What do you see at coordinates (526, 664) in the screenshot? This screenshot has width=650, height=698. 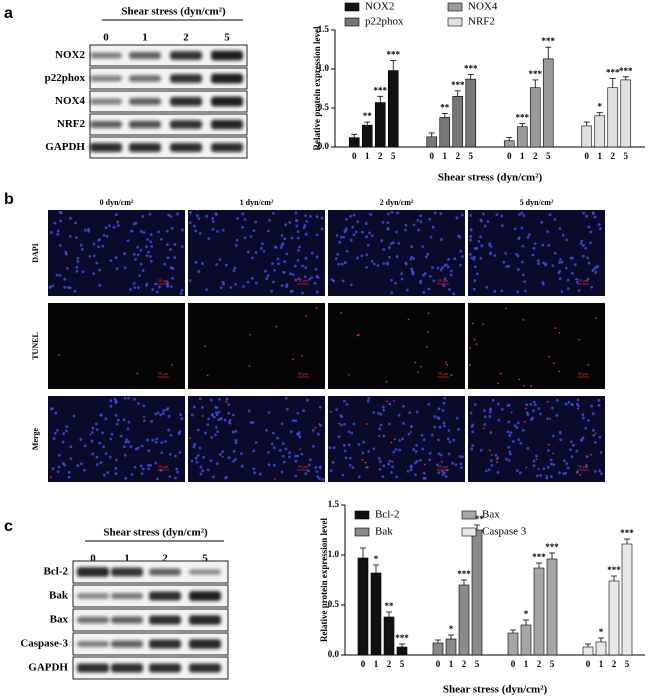 I see `x-tick-label: 1` at bounding box center [526, 664].